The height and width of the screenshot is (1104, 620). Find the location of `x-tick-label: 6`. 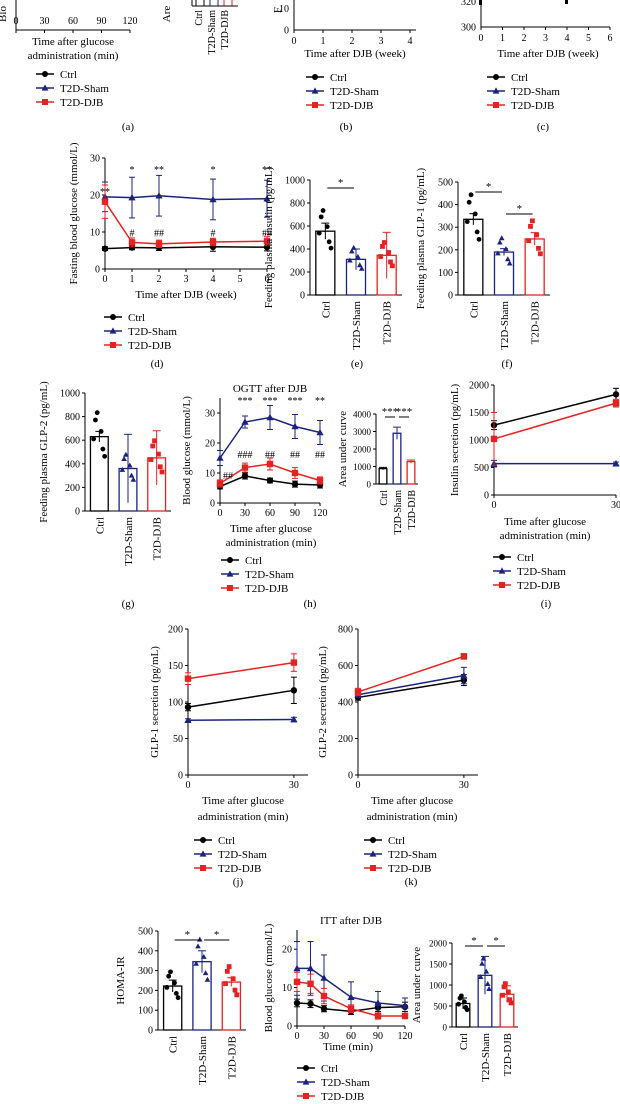

x-tick-label: 6 is located at coordinates (610, 38).